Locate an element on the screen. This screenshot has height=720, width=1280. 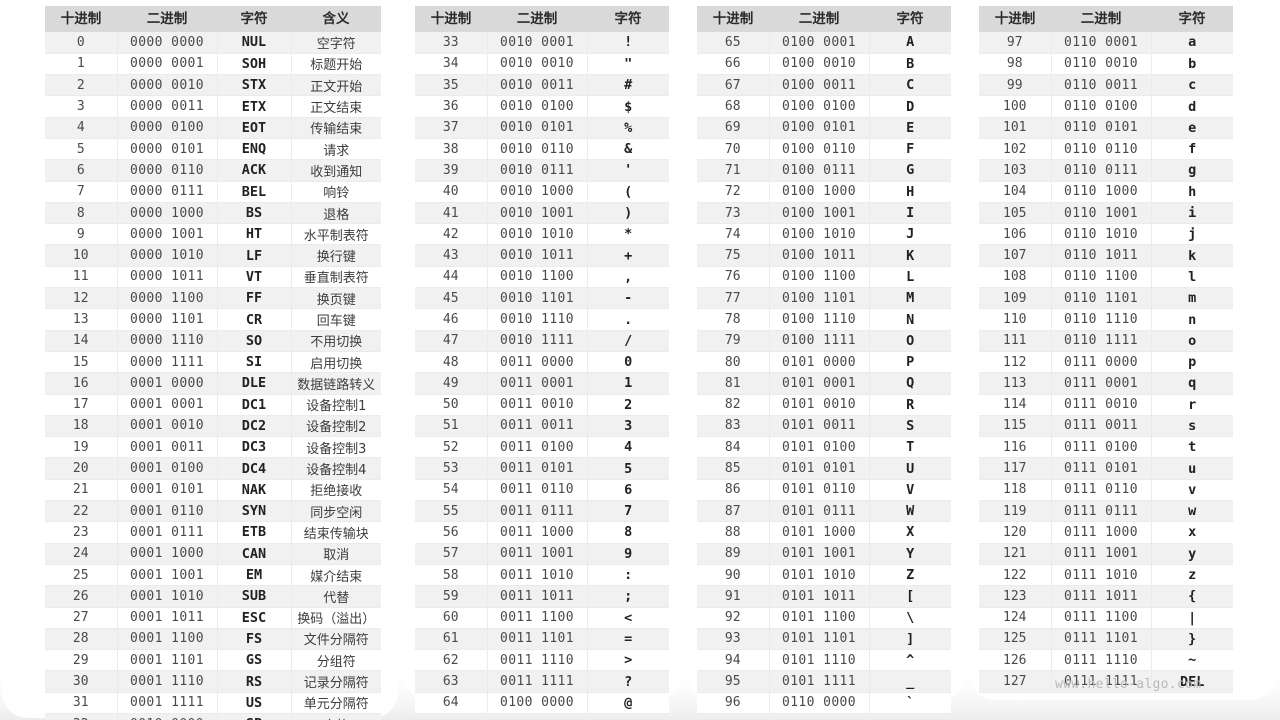
cell-decimal: 29 is located at coordinates (81, 660).